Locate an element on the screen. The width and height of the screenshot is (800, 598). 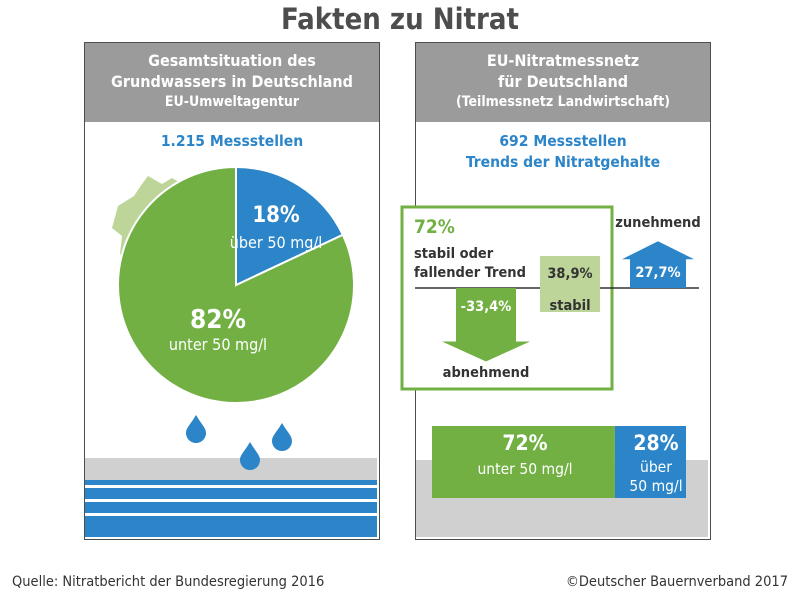
pie-over-label: über 50 mg/l is located at coordinates (276, 242).